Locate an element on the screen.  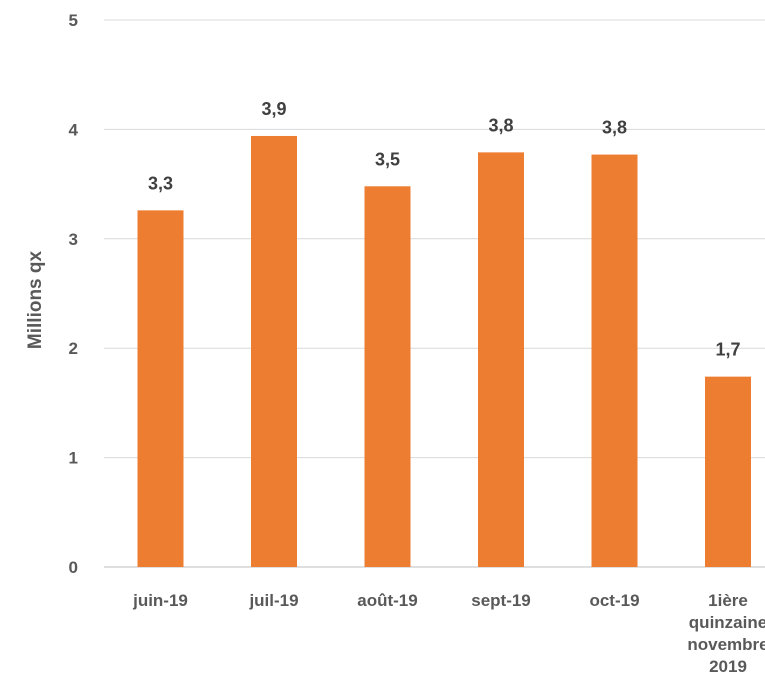
data-label-4: 3,8 is located at coordinates (614, 128).